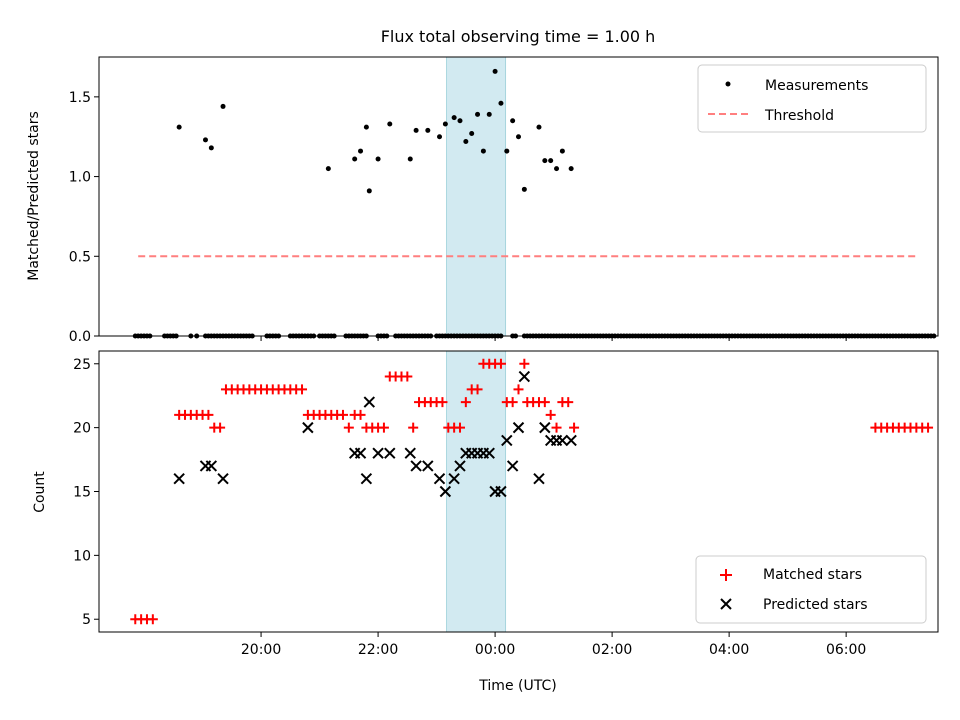  I want to click on chart-title: Flux total observing time = 1.00 h, so click(518, 36).